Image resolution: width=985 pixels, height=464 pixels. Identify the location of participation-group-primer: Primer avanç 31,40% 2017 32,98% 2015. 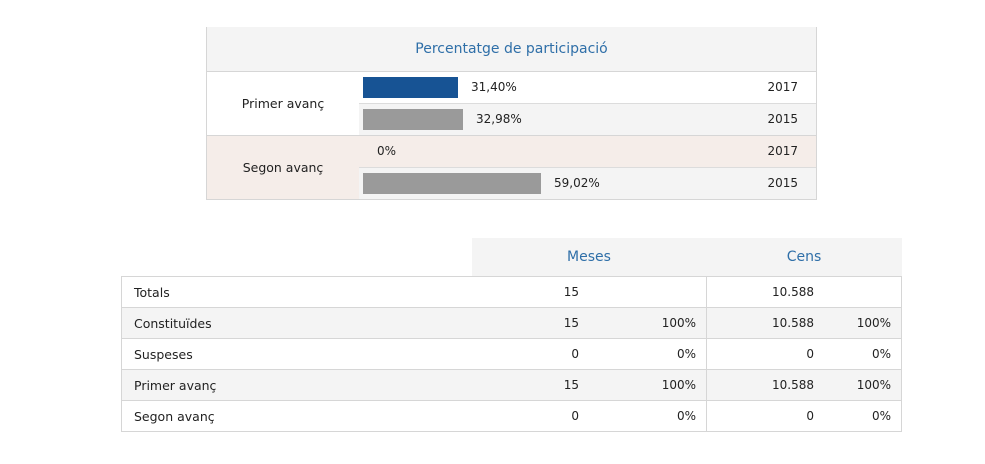
(511, 104).